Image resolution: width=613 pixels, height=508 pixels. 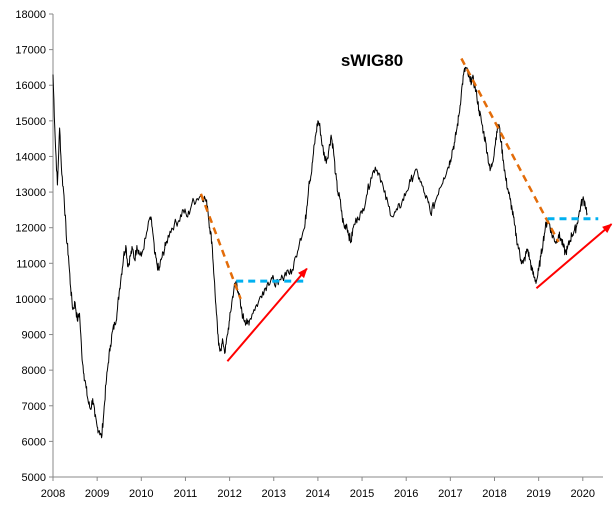 I want to click on x-tick-label: 2017, so click(x=450, y=494).